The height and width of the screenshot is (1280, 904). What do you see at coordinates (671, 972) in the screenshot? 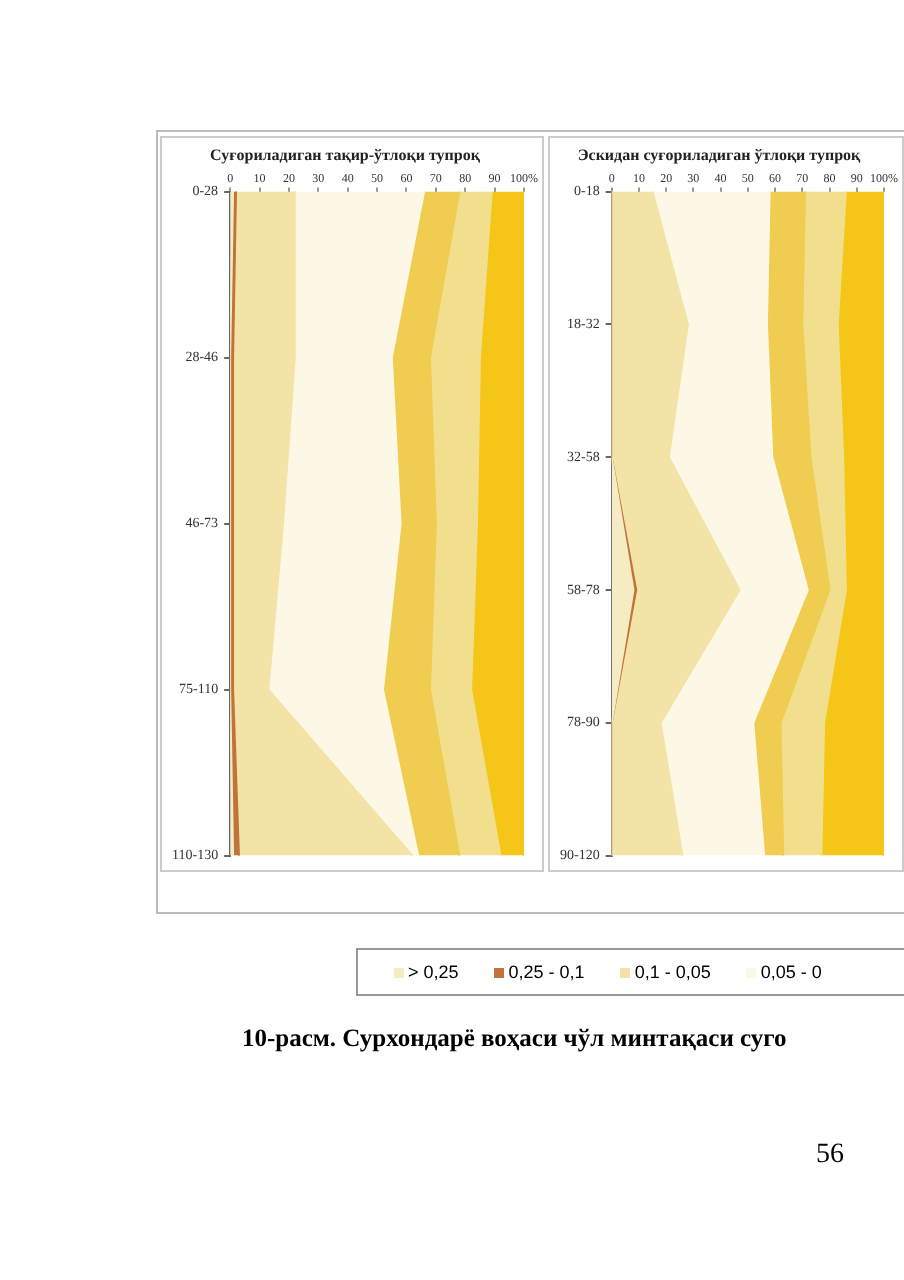
I see `legend-label: 0,1 - 0,05` at bounding box center [671, 972].